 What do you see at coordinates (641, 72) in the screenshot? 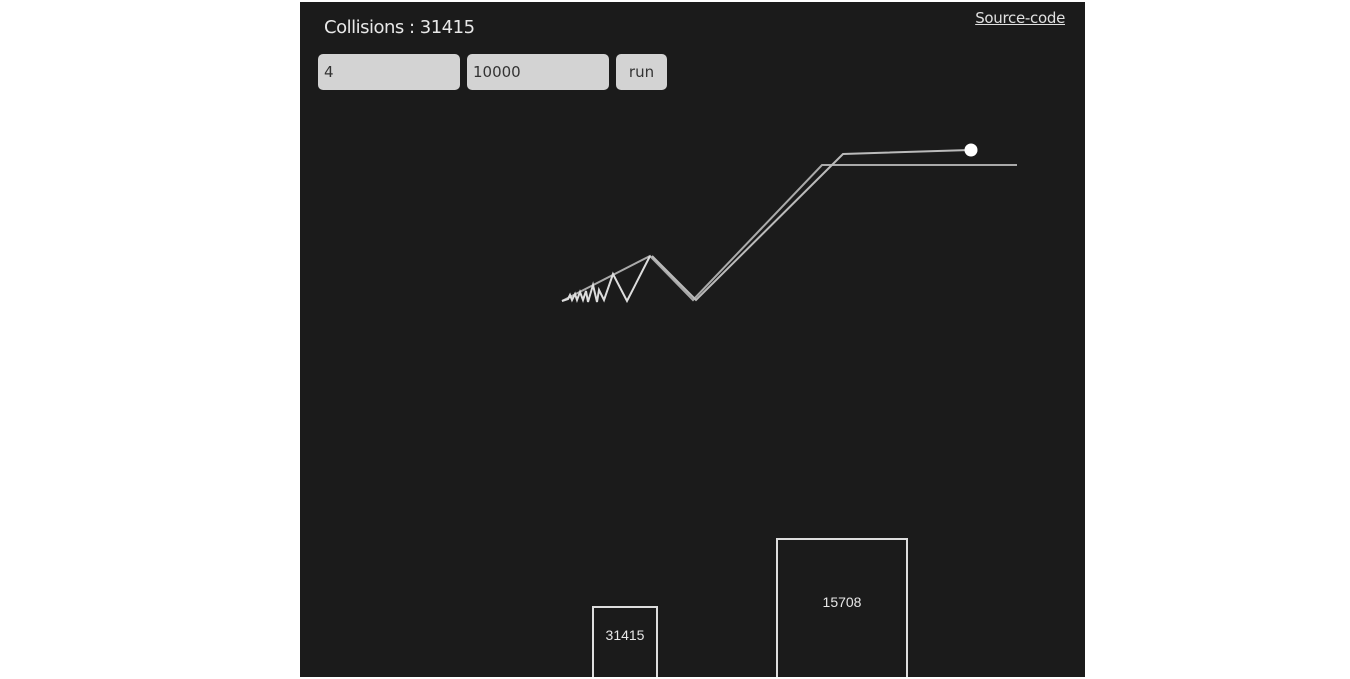
I see `run-button: run` at bounding box center [641, 72].